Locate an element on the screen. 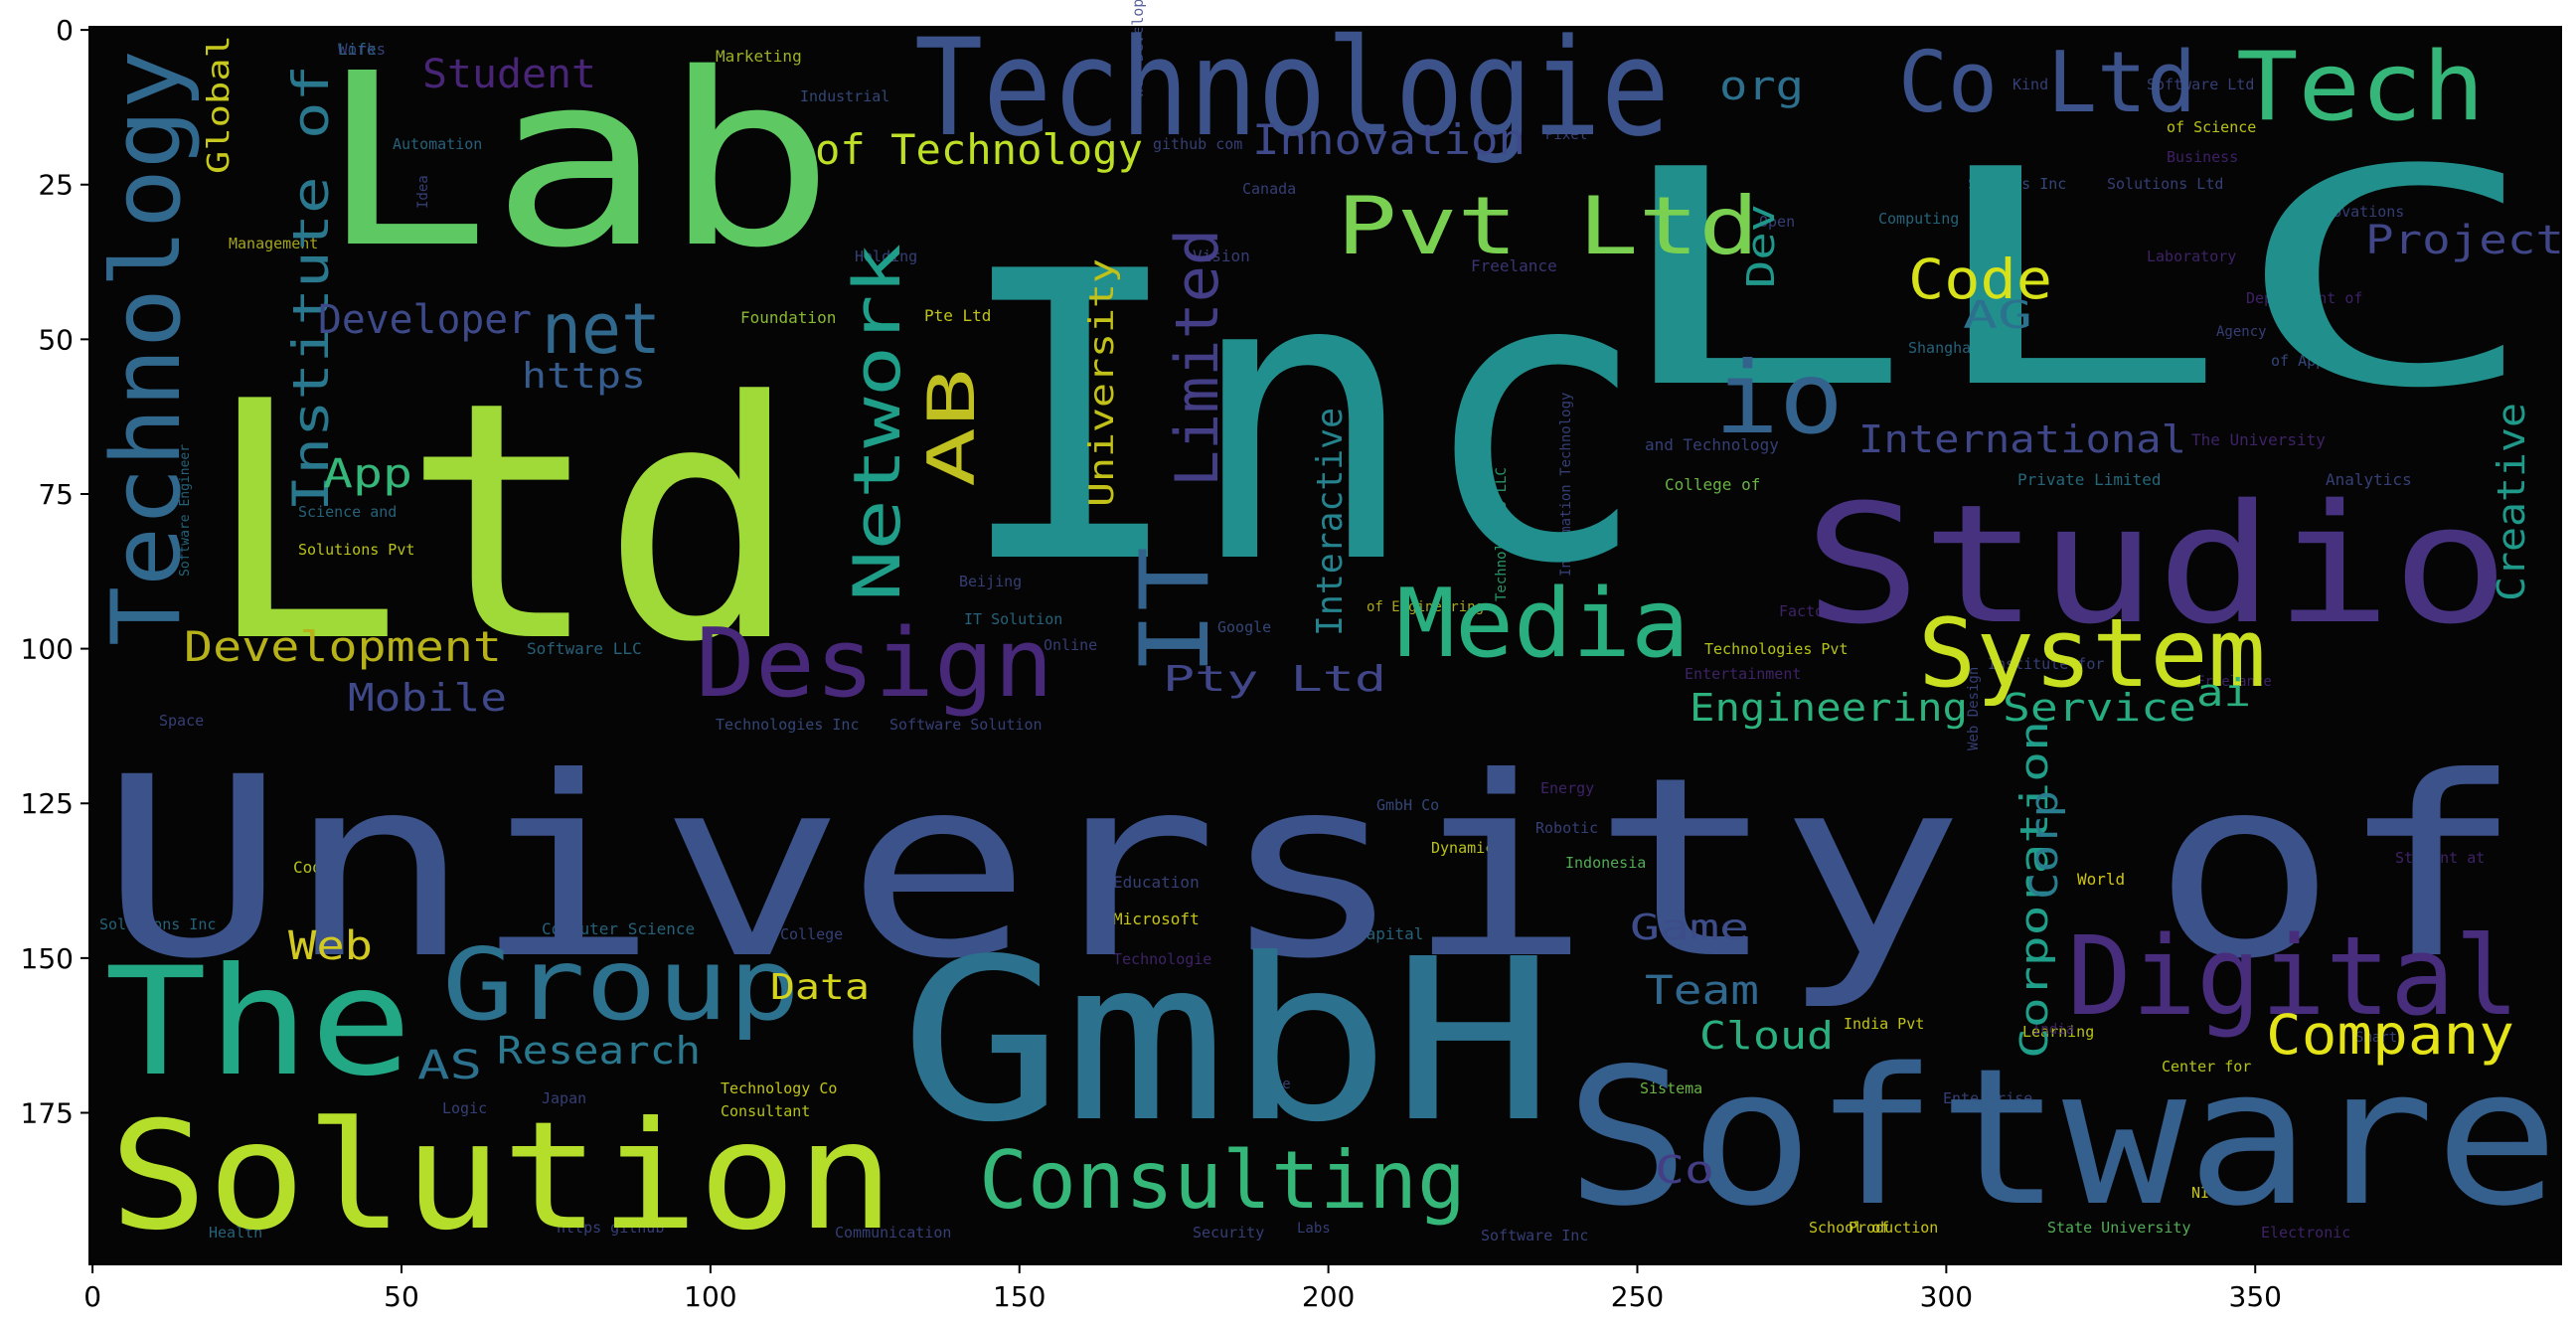 This screenshot has width=2576, height=1327. small-word-microsoft: Microsoft is located at coordinates (1156, 919).